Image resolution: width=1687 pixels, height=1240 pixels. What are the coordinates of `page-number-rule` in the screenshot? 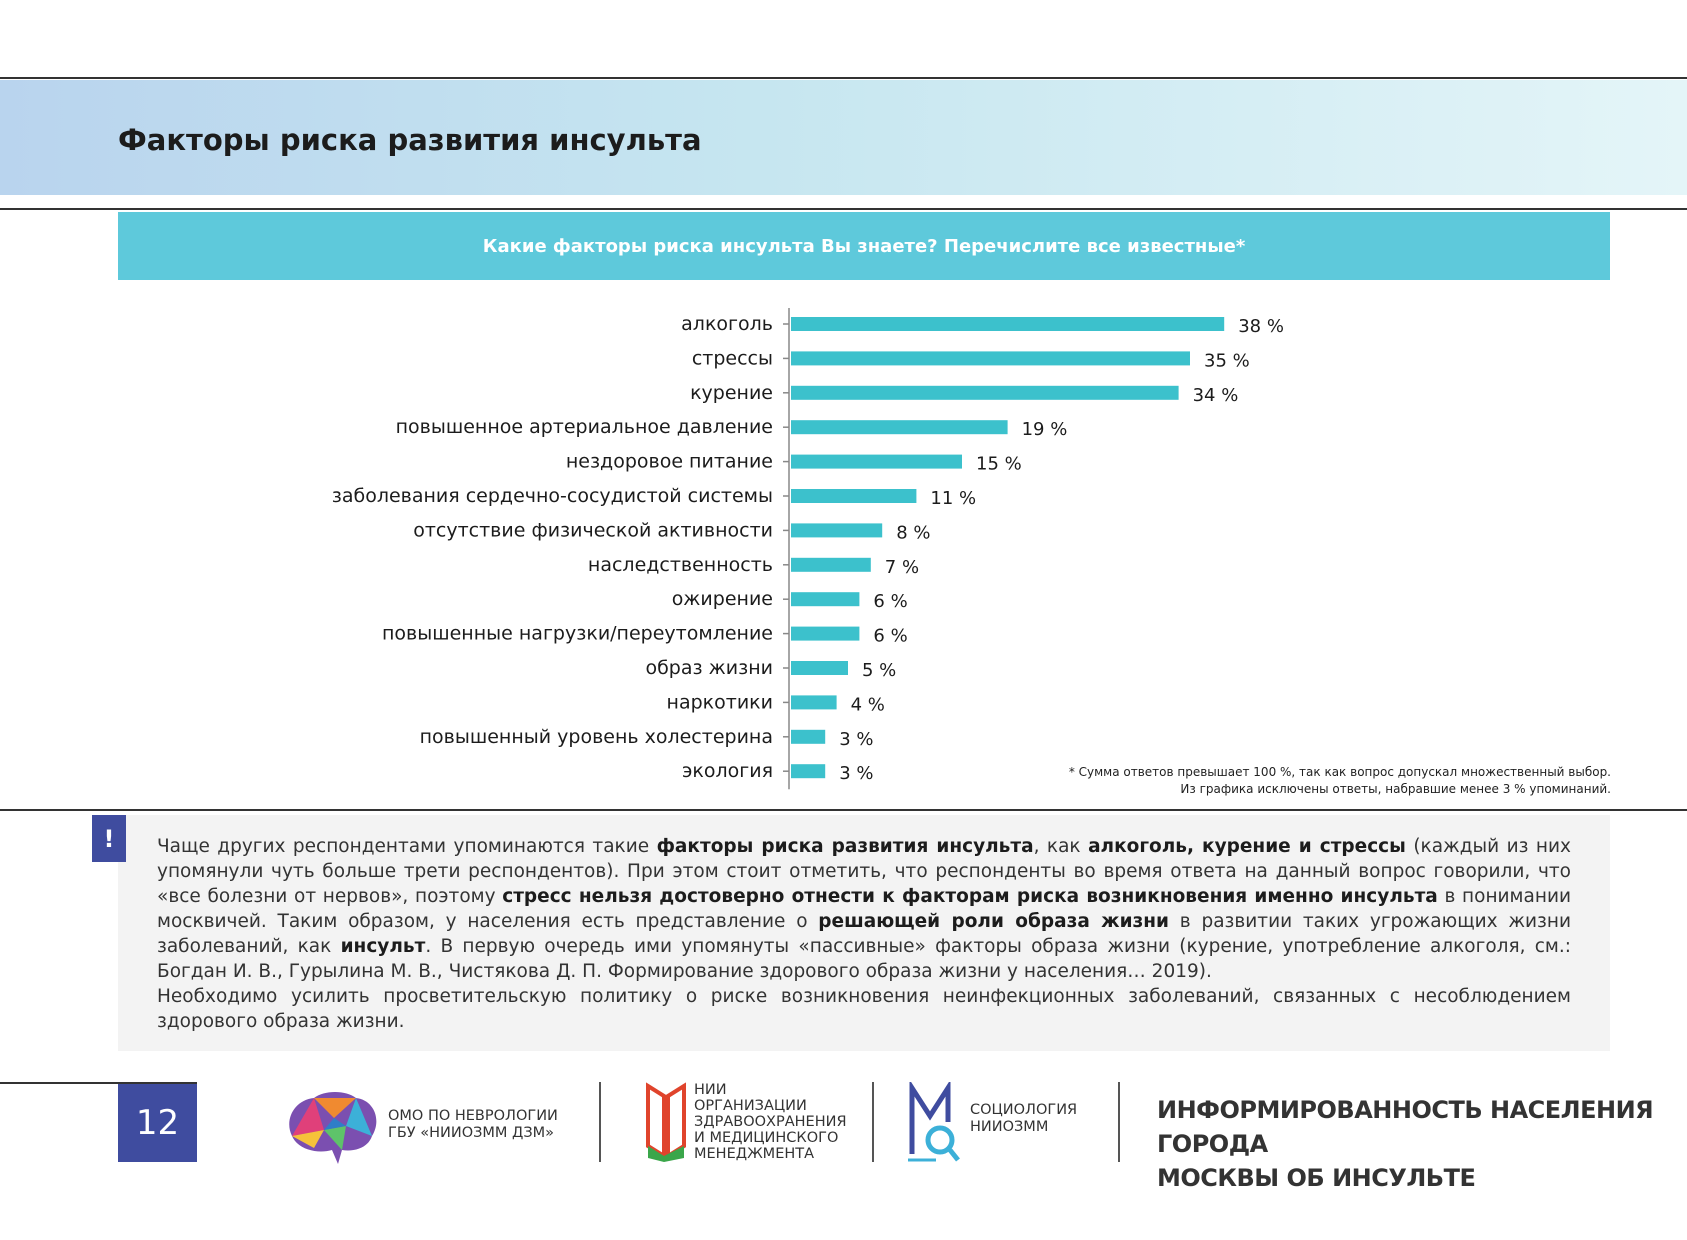 It's located at (98, 1083).